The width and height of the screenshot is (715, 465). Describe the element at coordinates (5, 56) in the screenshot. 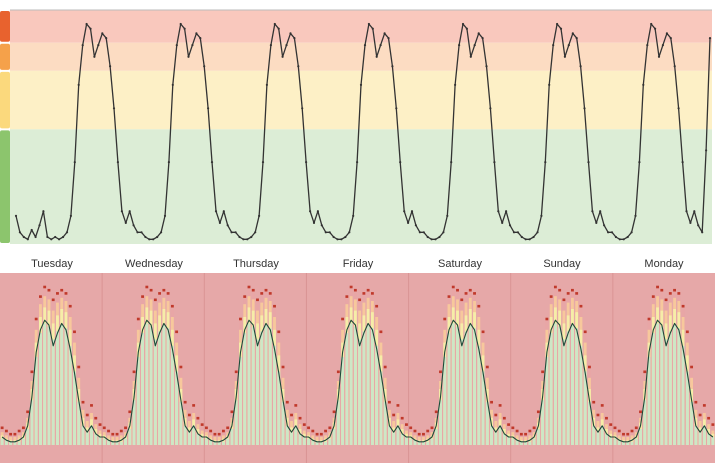

I see `zone-marker-high` at that location.